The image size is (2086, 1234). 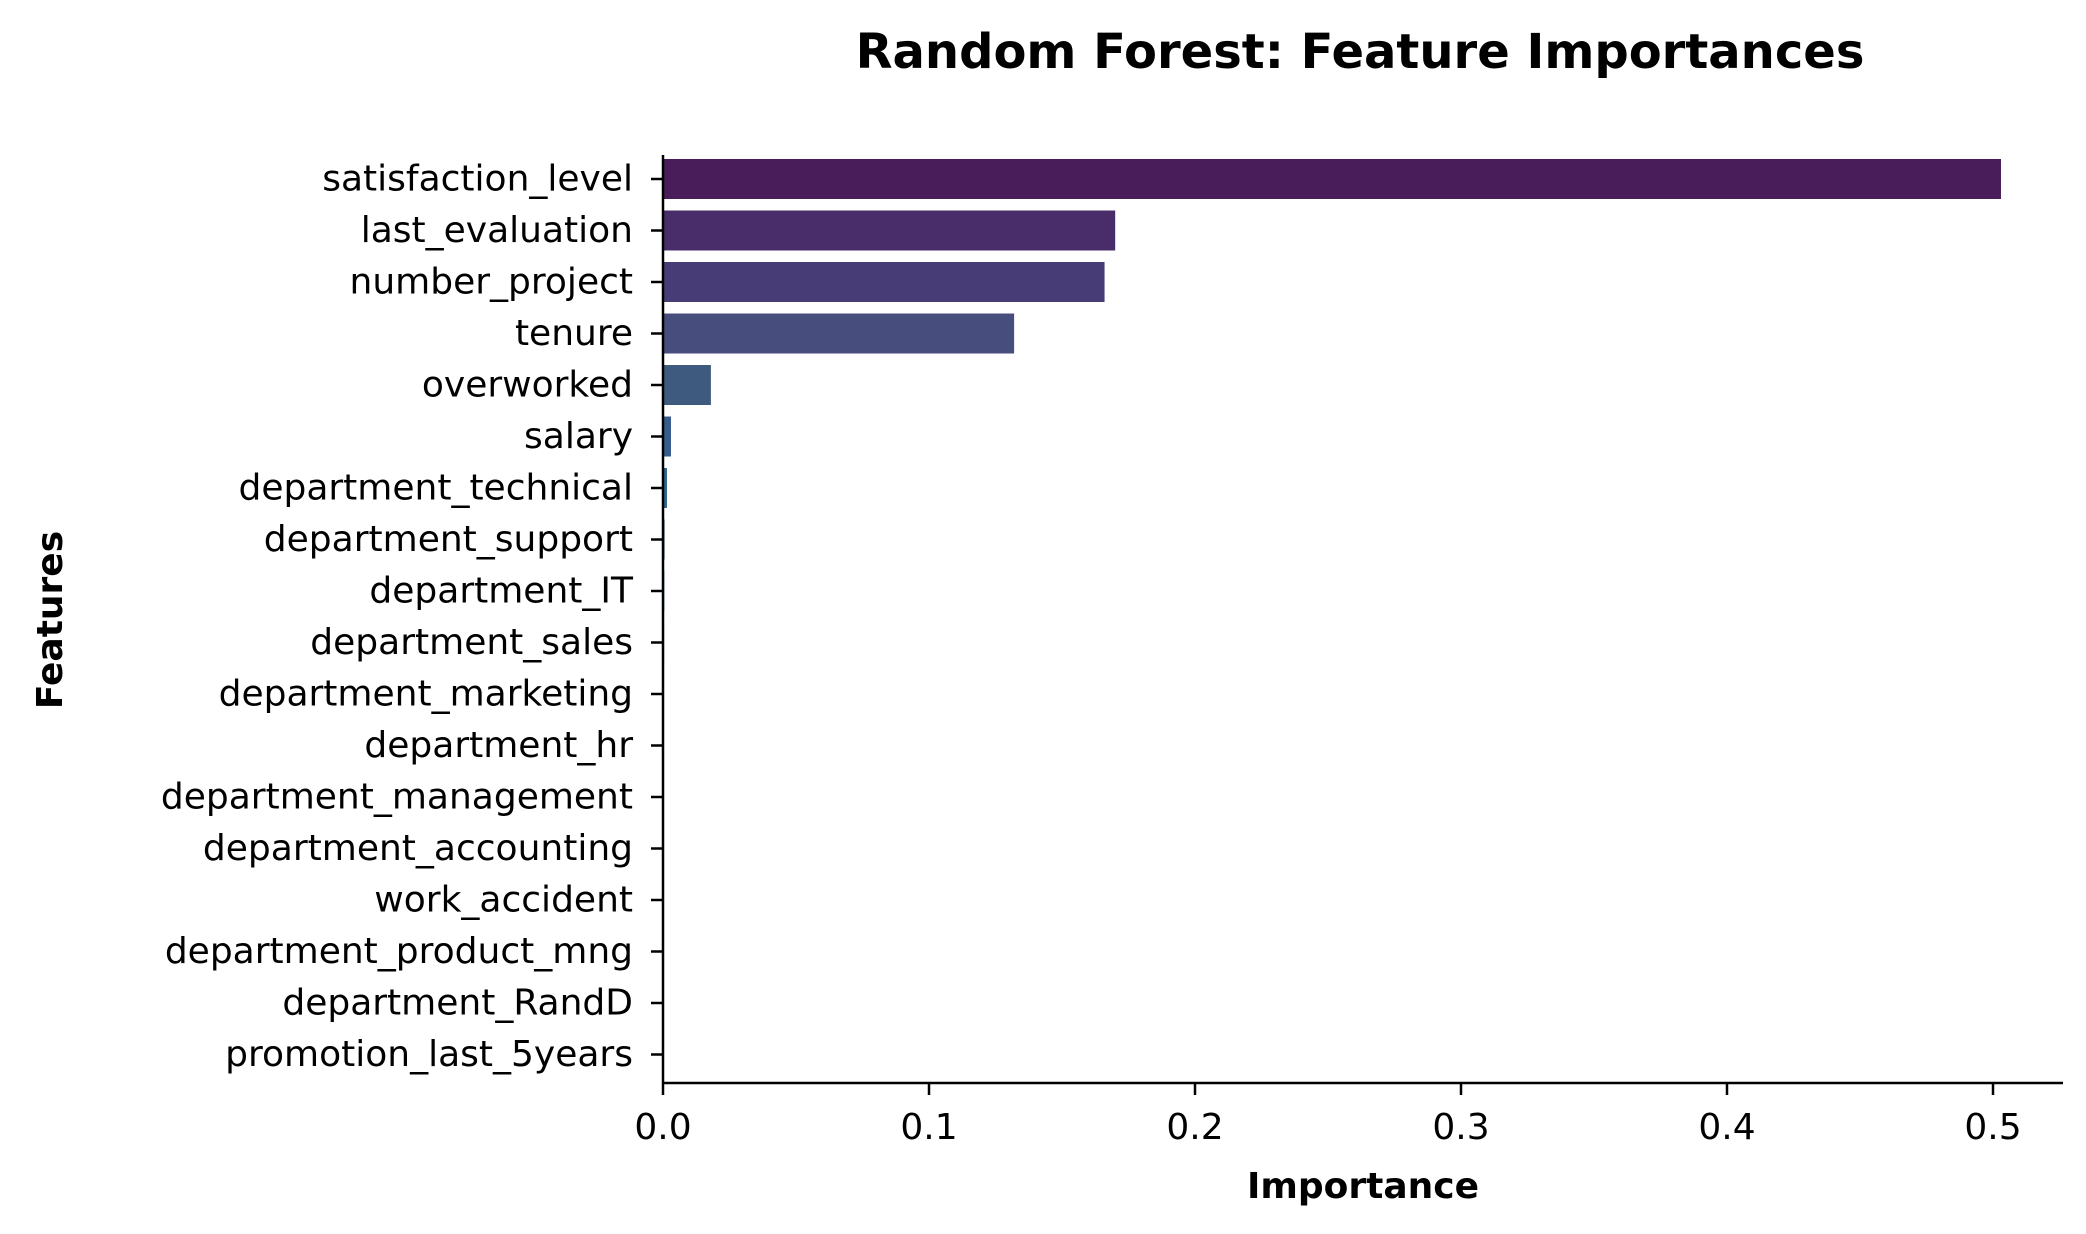 What do you see at coordinates (399, 951) in the screenshot?
I see `y-tick-label: department_product_mng` at bounding box center [399, 951].